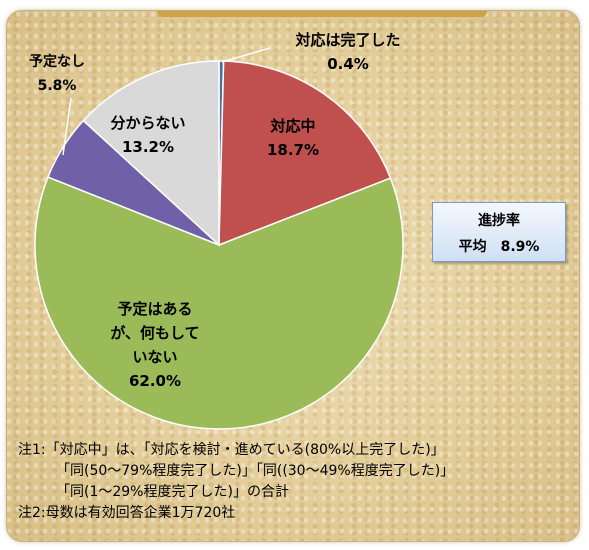 The height and width of the screenshot is (550, 589). Describe the element at coordinates (347, 52) in the screenshot. I see `slice-completed-label: 対応は完了した 0.4%` at that location.